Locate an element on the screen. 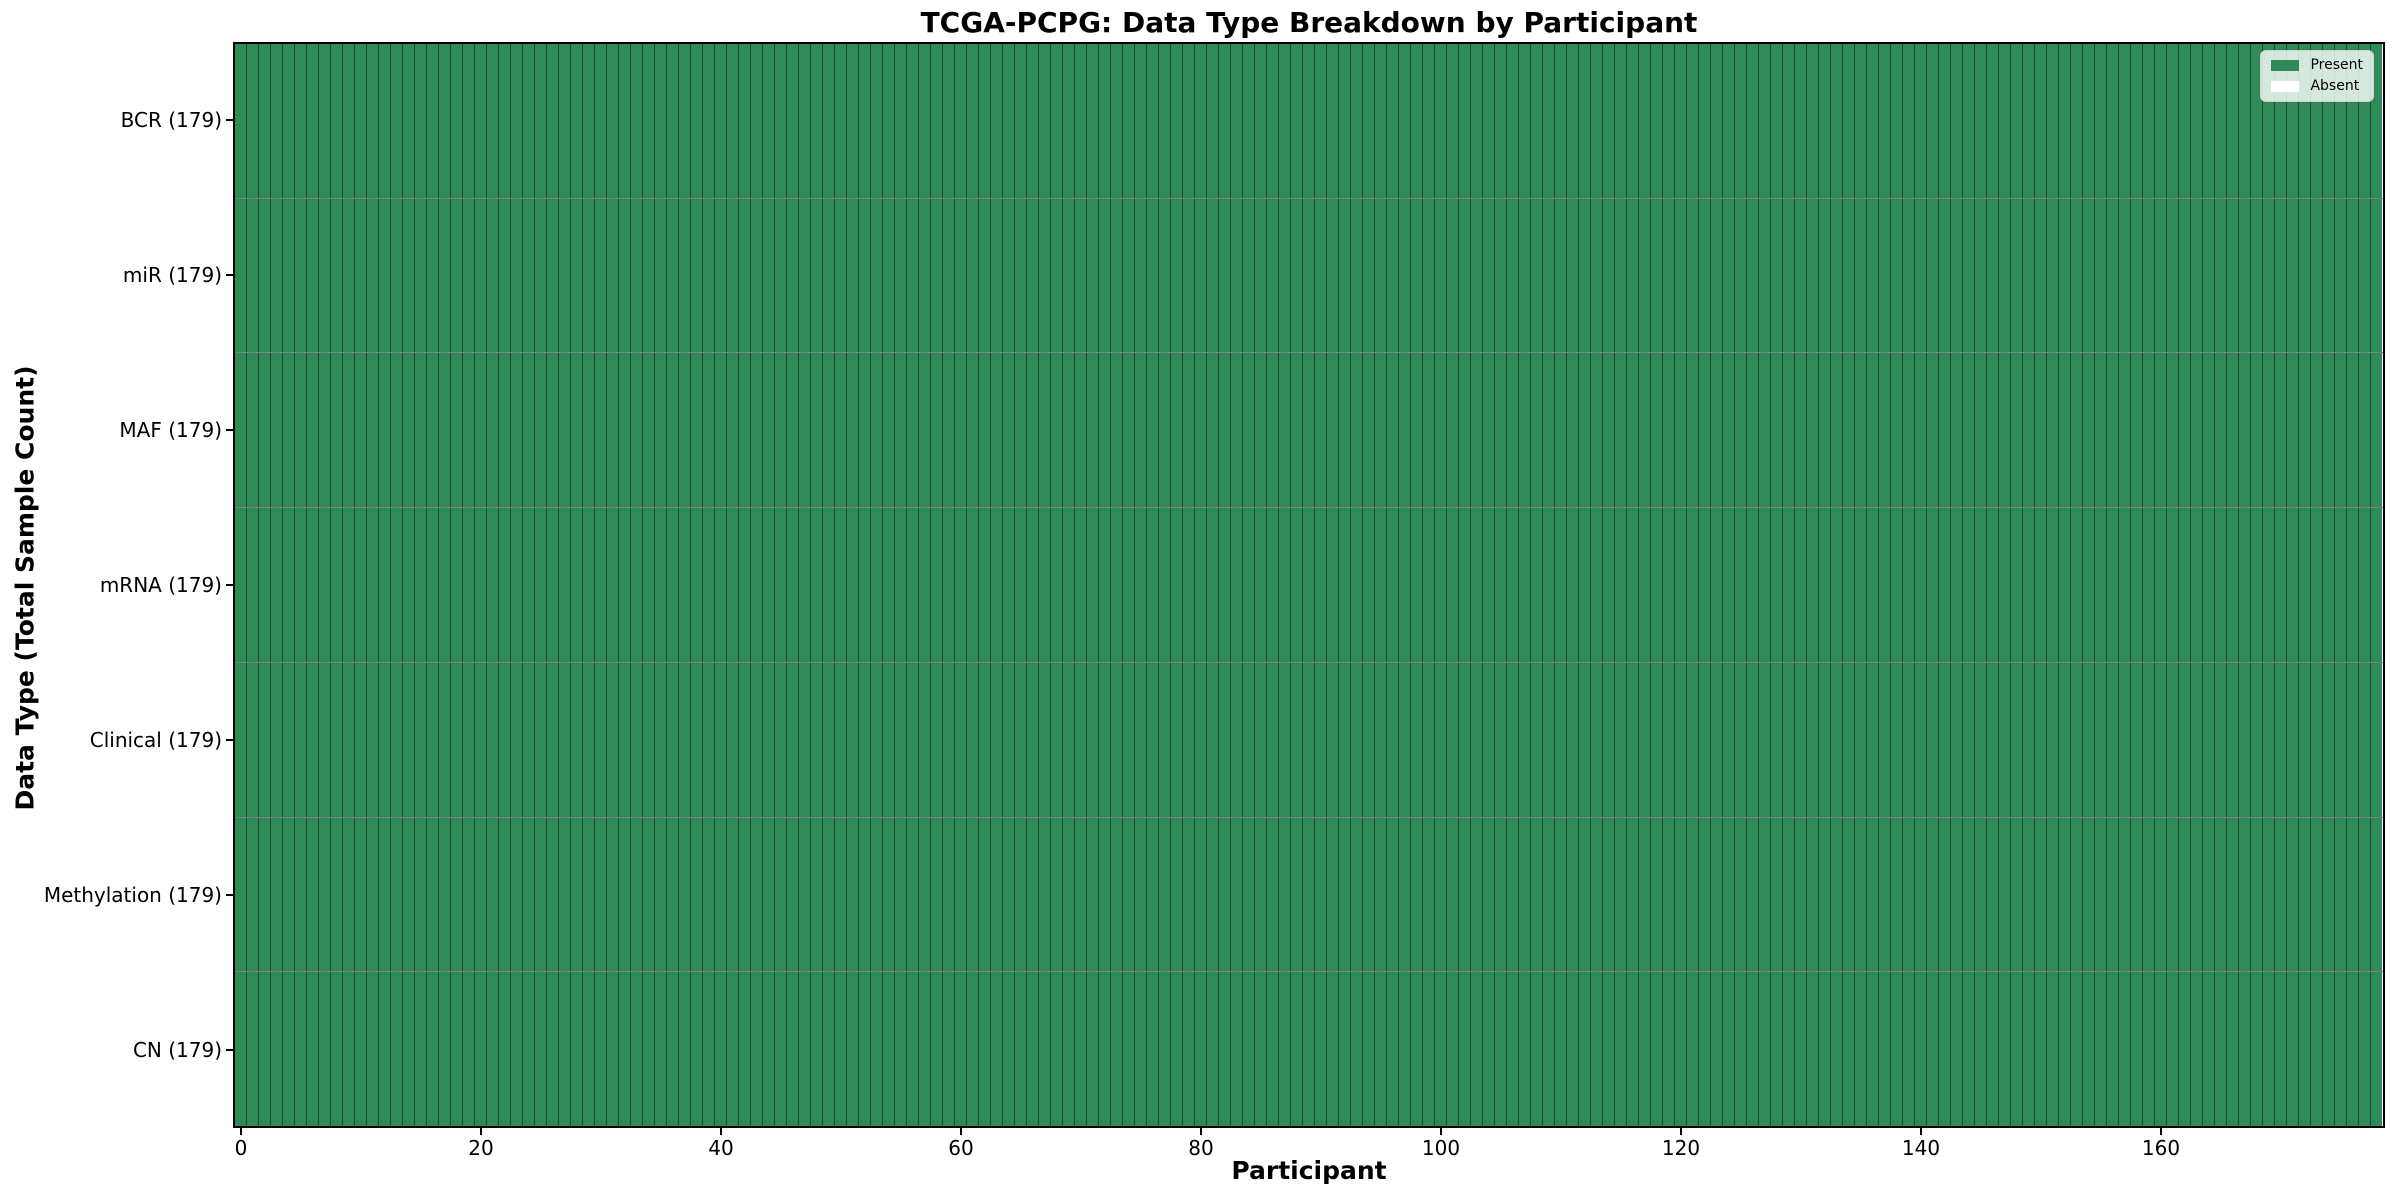  y-tick-mark is located at coordinates (229, 119).